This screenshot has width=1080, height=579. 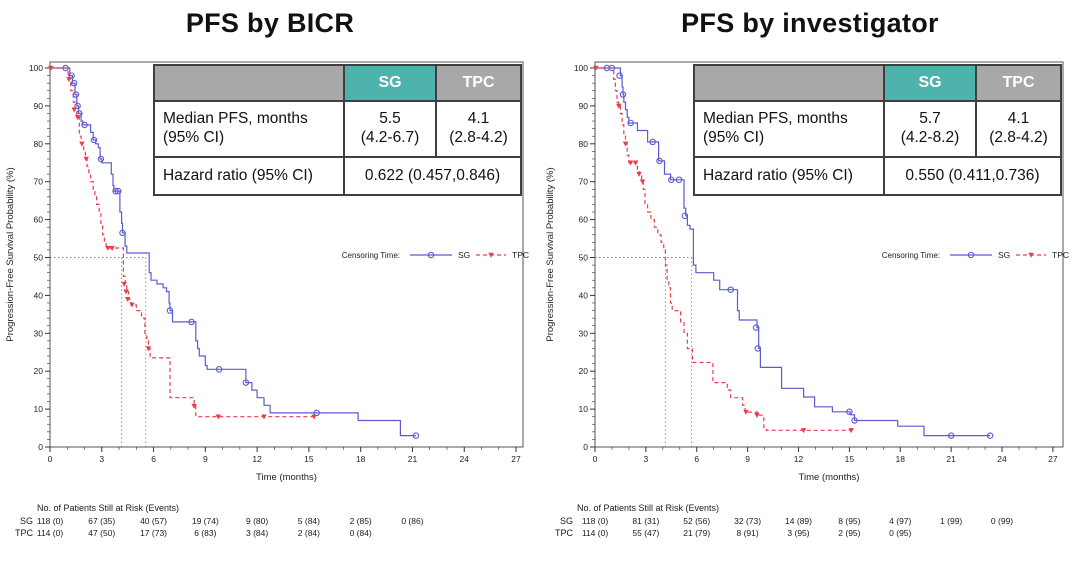 What do you see at coordinates (257, 532) in the screenshot?
I see `risk-count: 3 (84)` at bounding box center [257, 532].